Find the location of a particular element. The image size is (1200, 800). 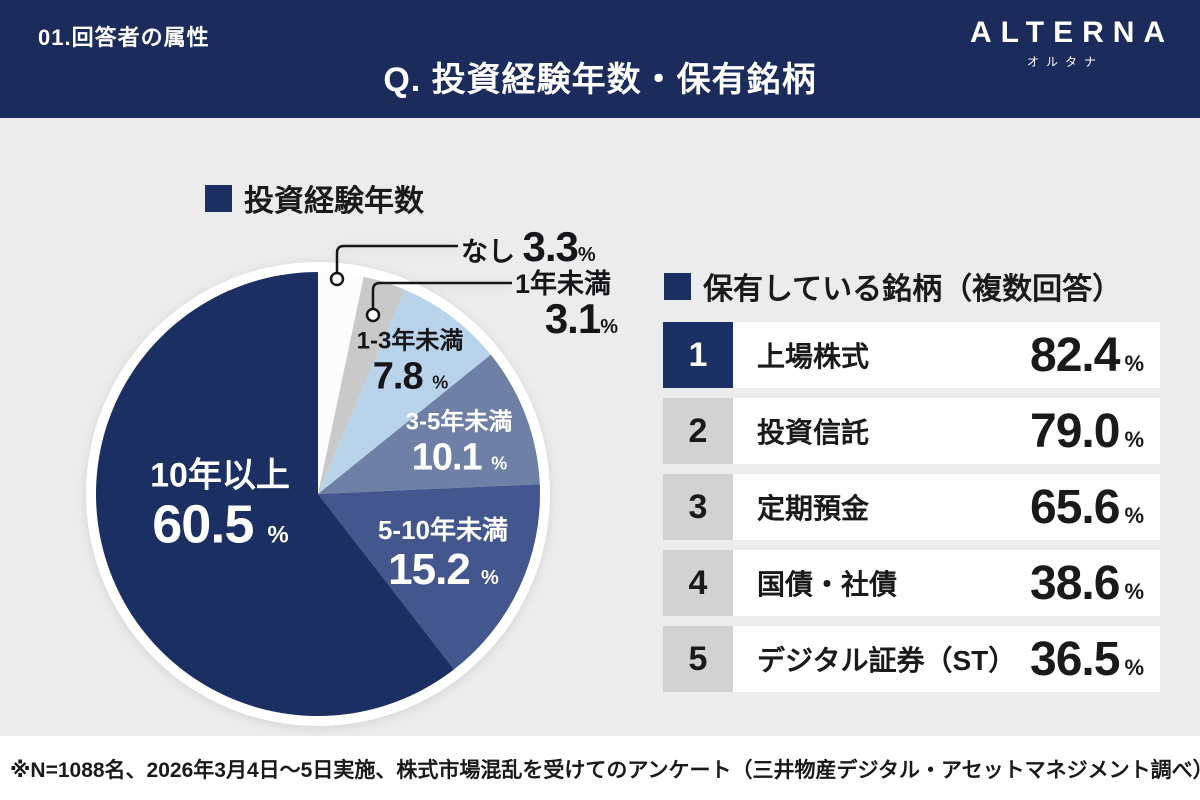

rank-badge: 3 is located at coordinates (698, 507).